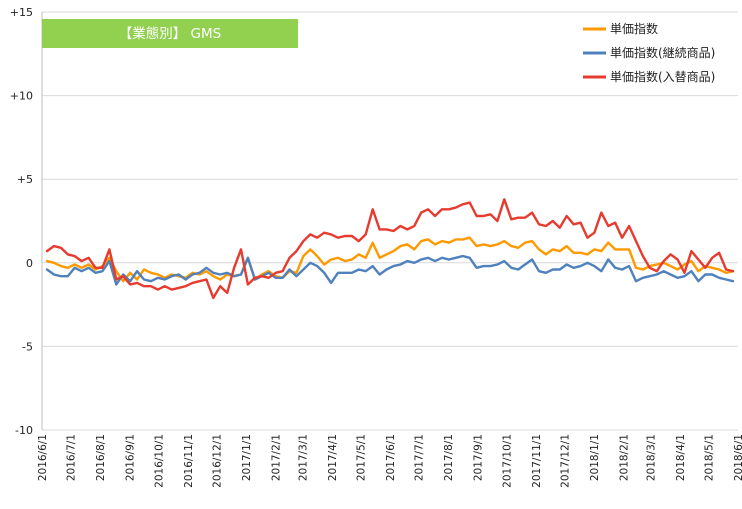 This screenshot has width=742, height=509. What do you see at coordinates (25, 179) in the screenshot?
I see `y-tick-label: +5` at bounding box center [25, 179].